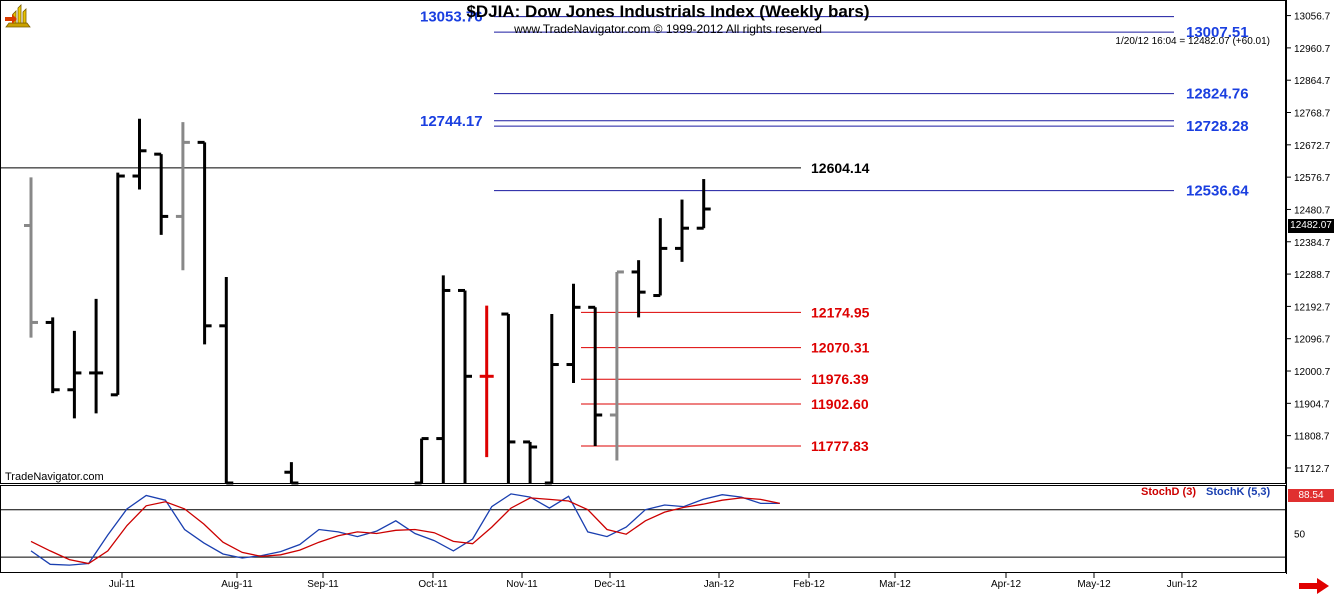  I want to click on level-label: 12824.76, so click(1217, 94).